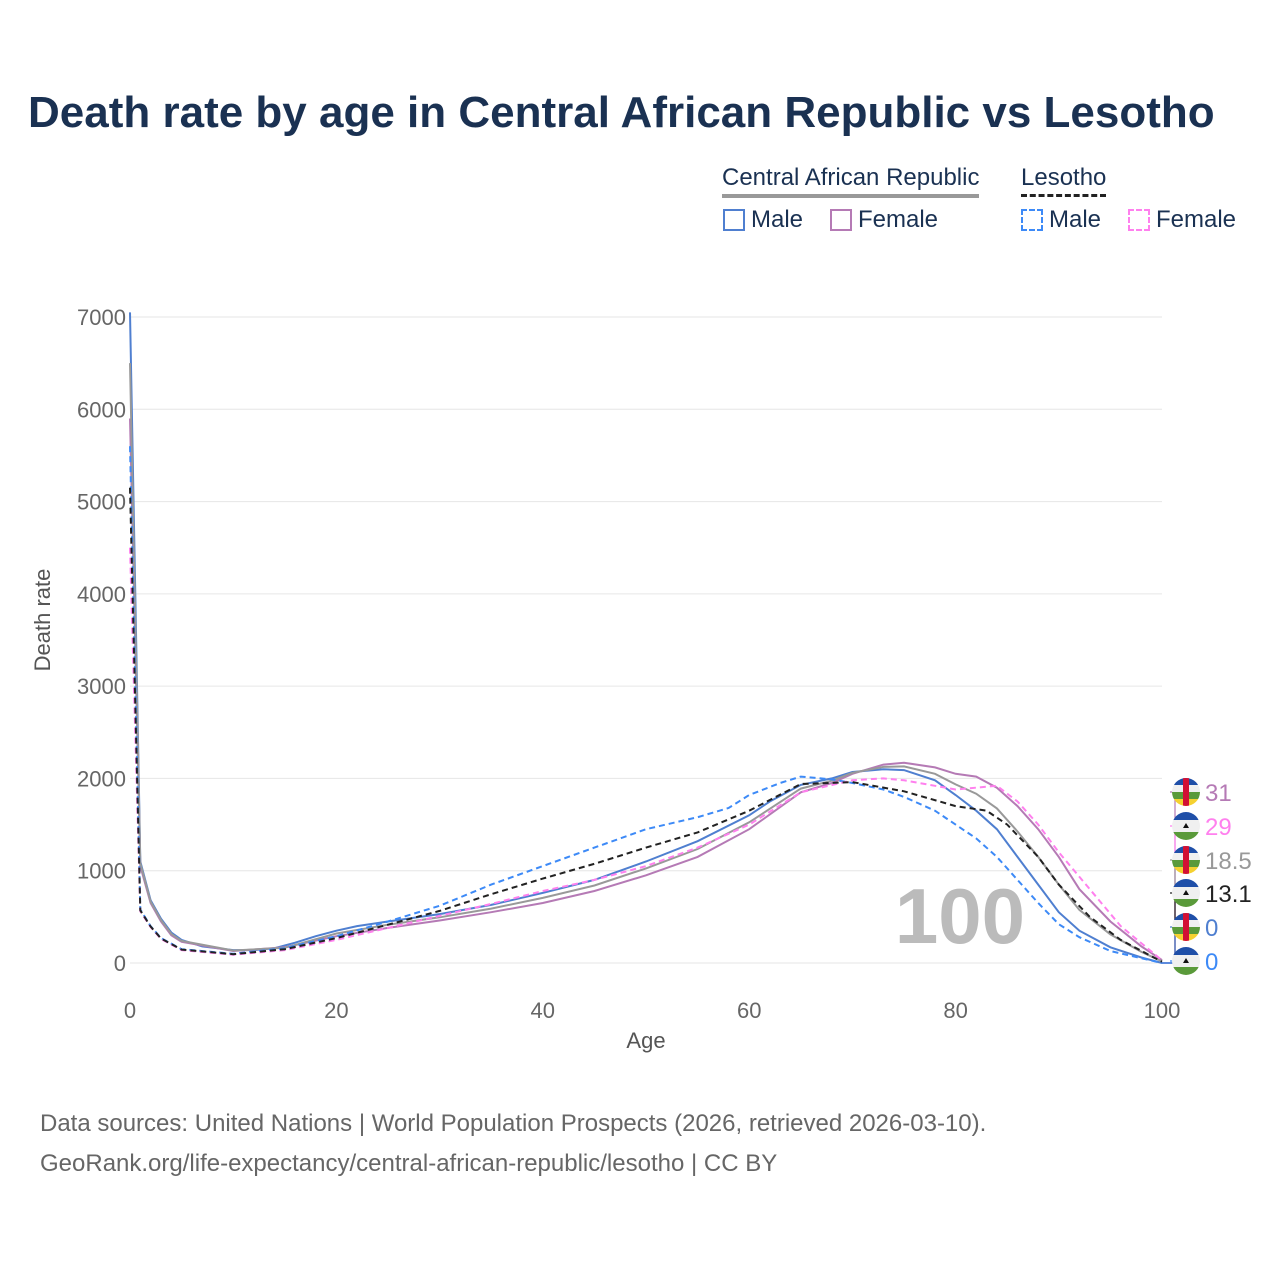  What do you see at coordinates (1228, 894) in the screenshot?
I see `end-value-label: 13.1` at bounding box center [1228, 894].